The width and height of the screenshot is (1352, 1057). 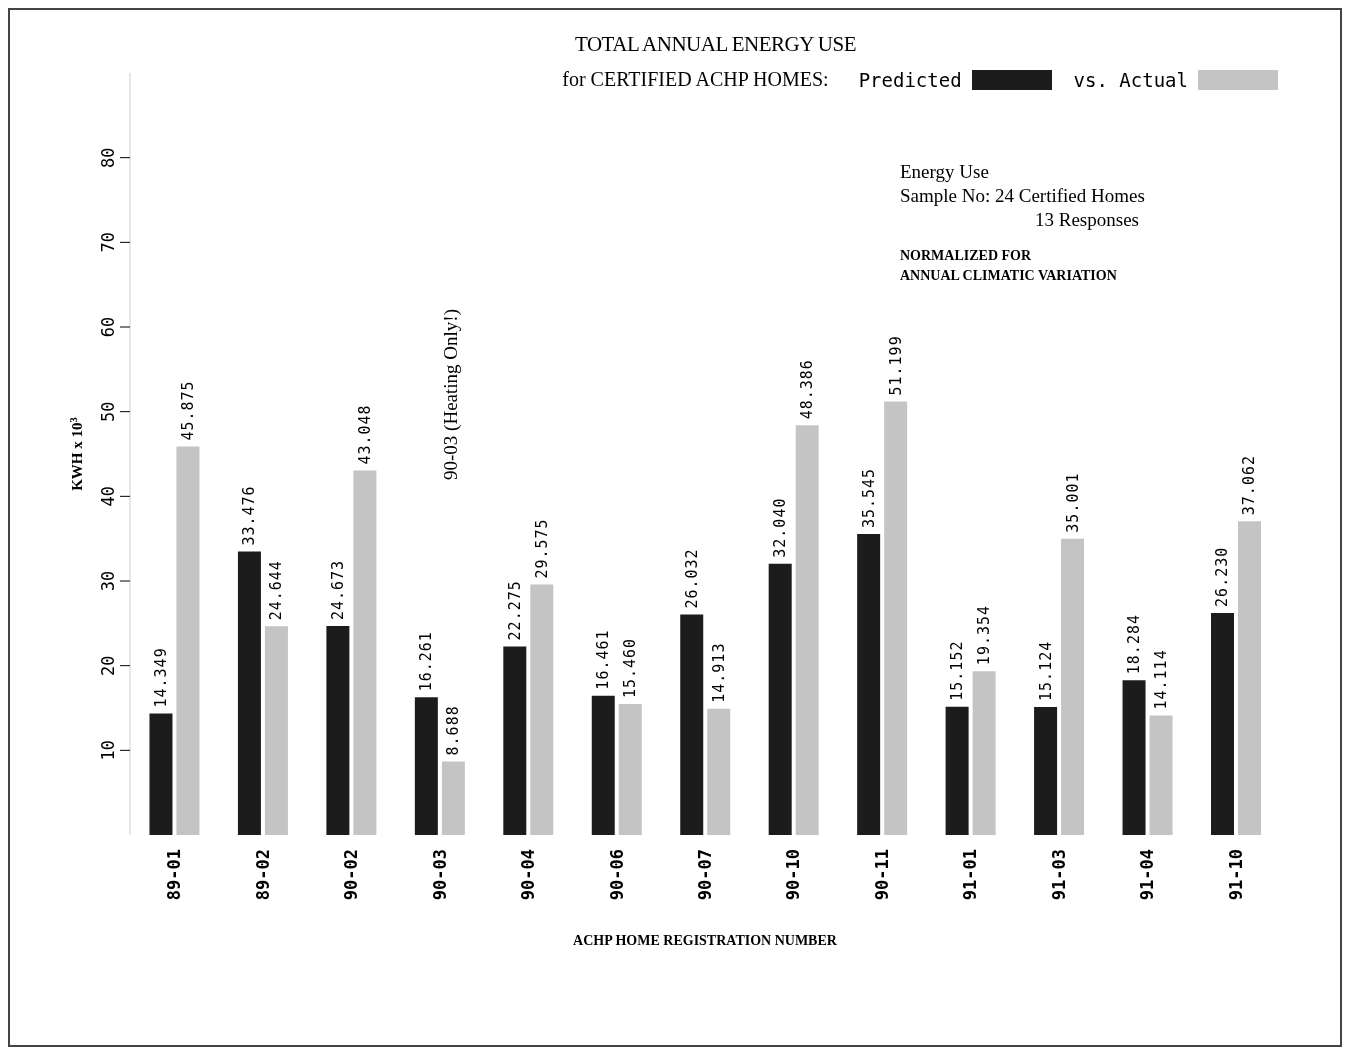 I want to click on y-tick-label: 60, so click(x=108, y=327).